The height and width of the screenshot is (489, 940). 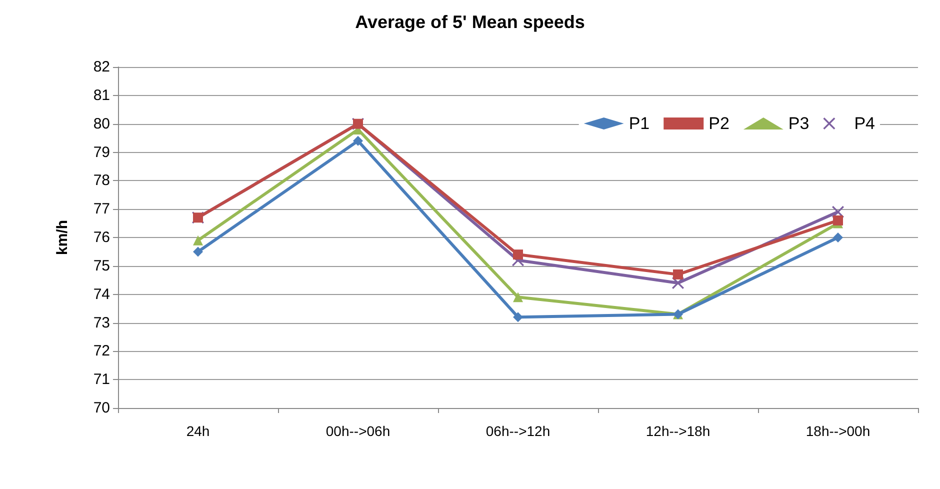 What do you see at coordinates (639, 123) in the screenshot?
I see `legend-label: P1` at bounding box center [639, 123].